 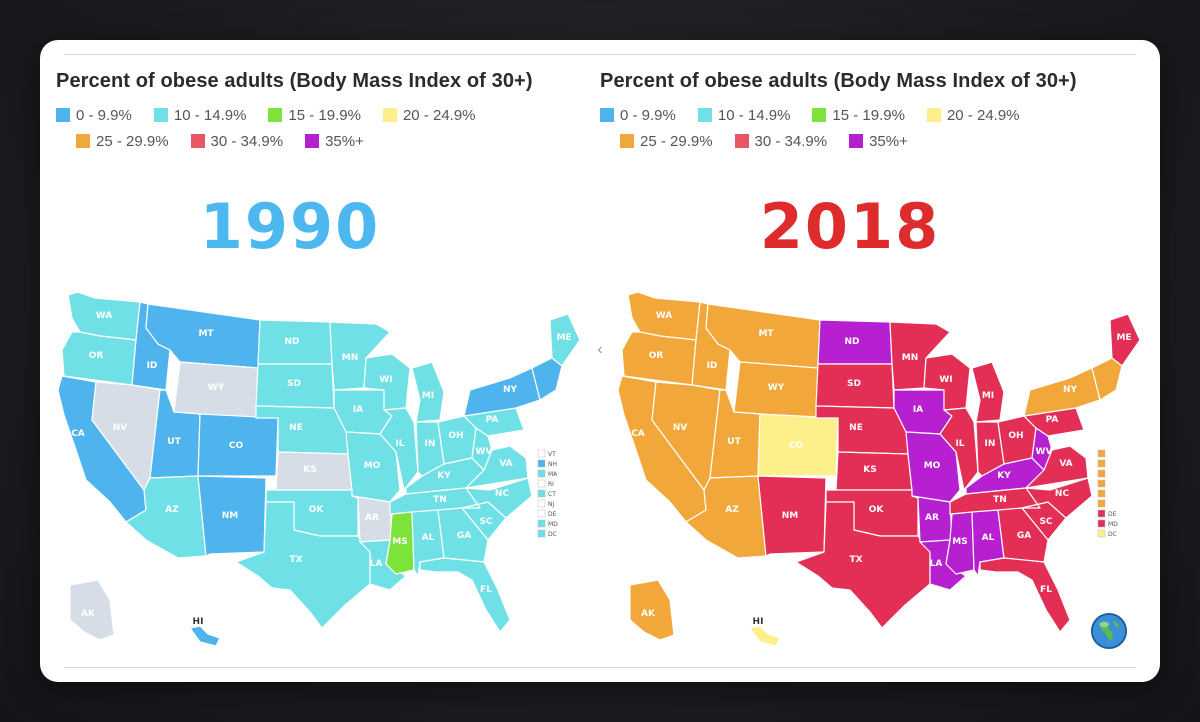 What do you see at coordinates (334, 141) in the screenshot?
I see `legend-item: 35%+` at bounding box center [334, 141].